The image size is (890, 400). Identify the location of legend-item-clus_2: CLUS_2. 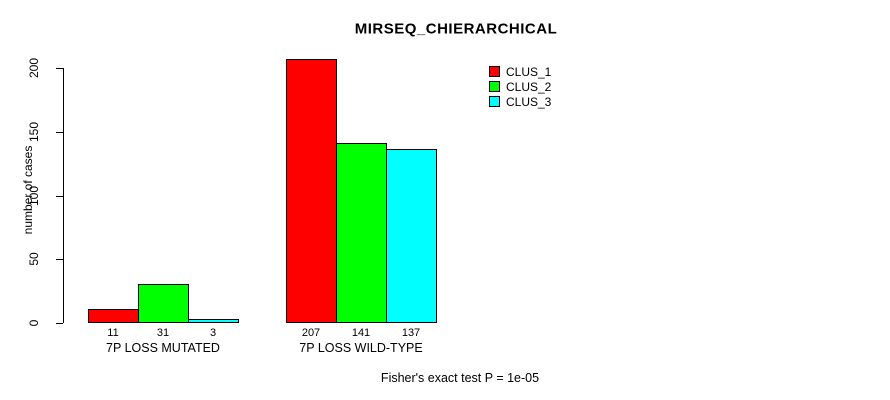
(520, 86).